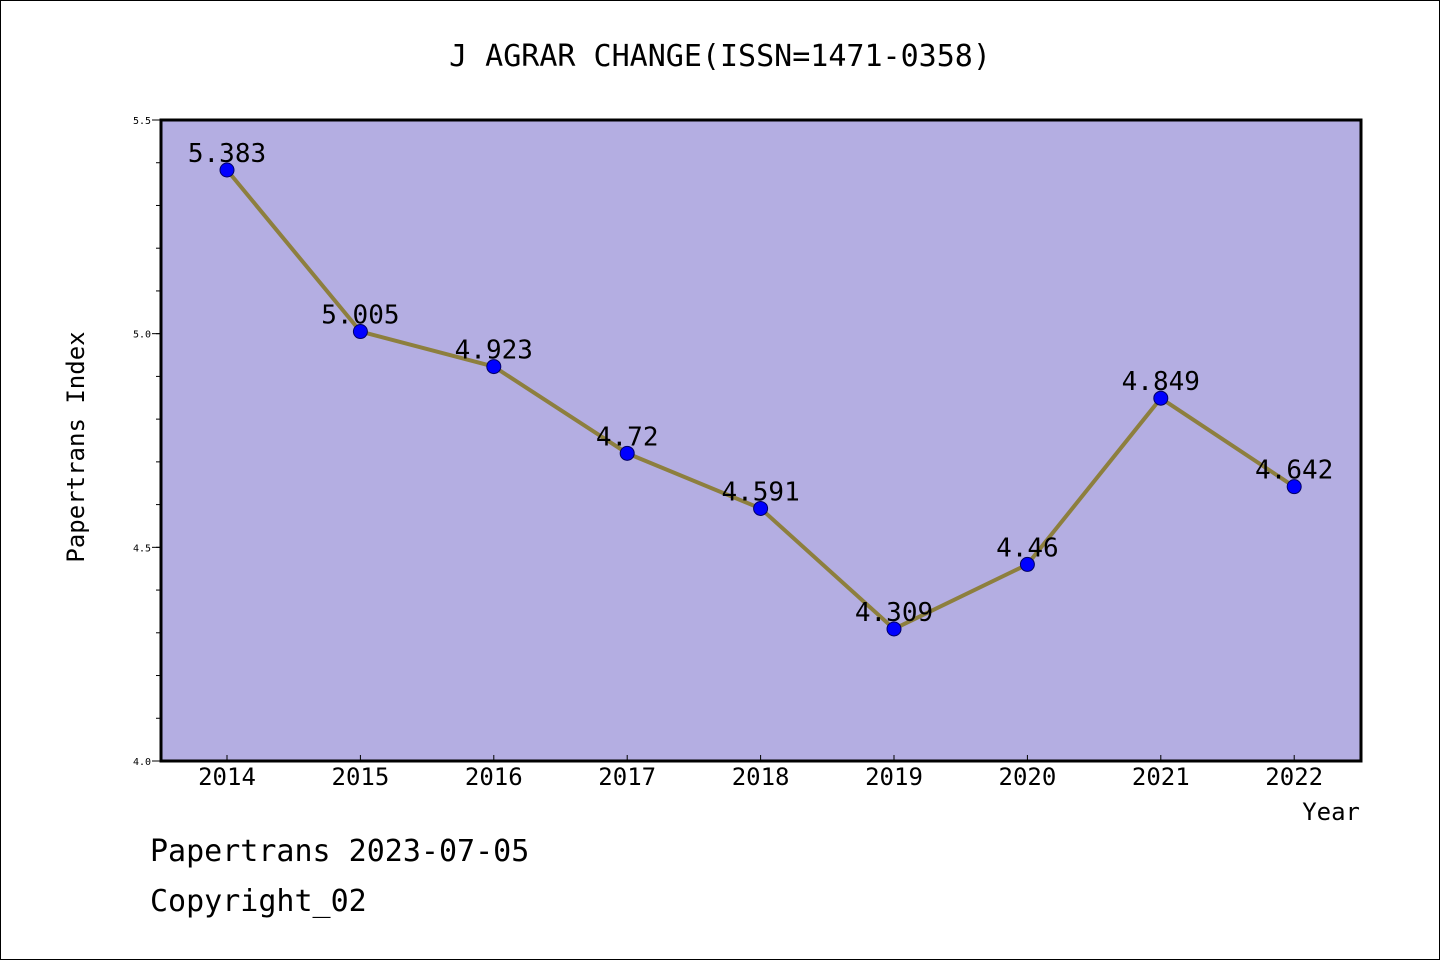 The image size is (1440, 960). Describe the element at coordinates (147, 442) in the screenshot. I see `y-axis: 4.0 4.5 5.0 5.5` at that location.